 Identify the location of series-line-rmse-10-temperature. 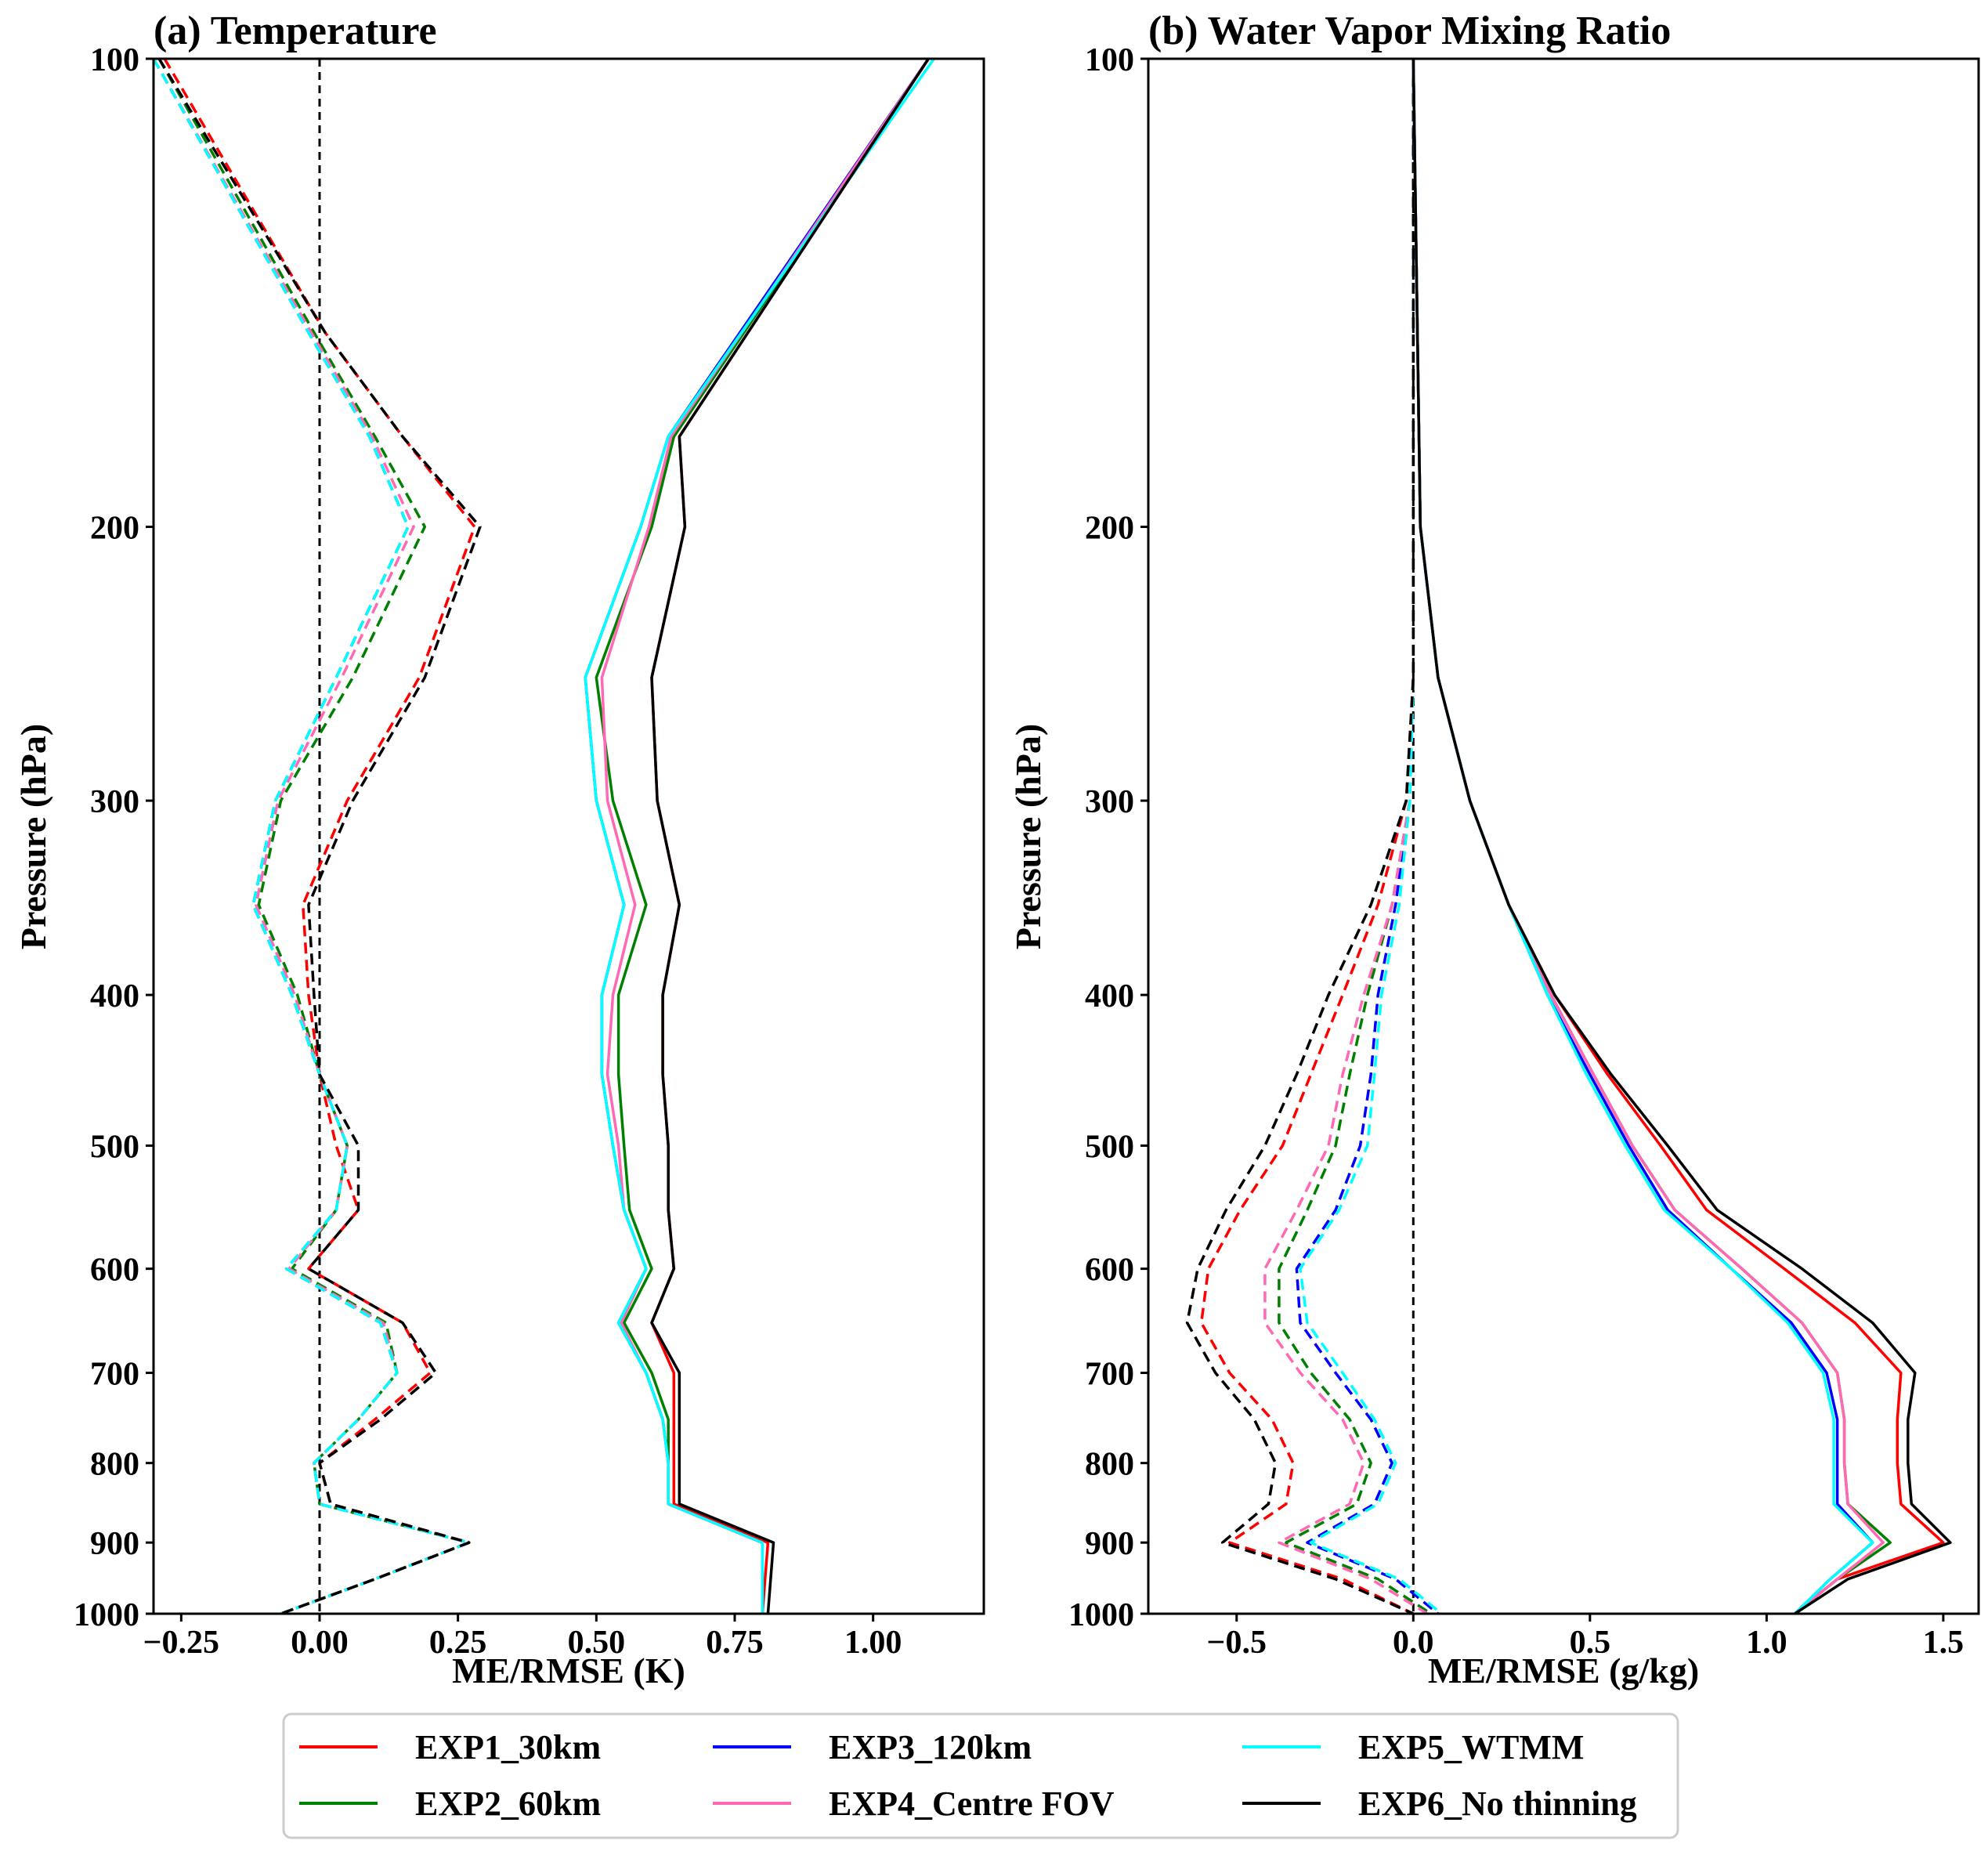
(759, 836).